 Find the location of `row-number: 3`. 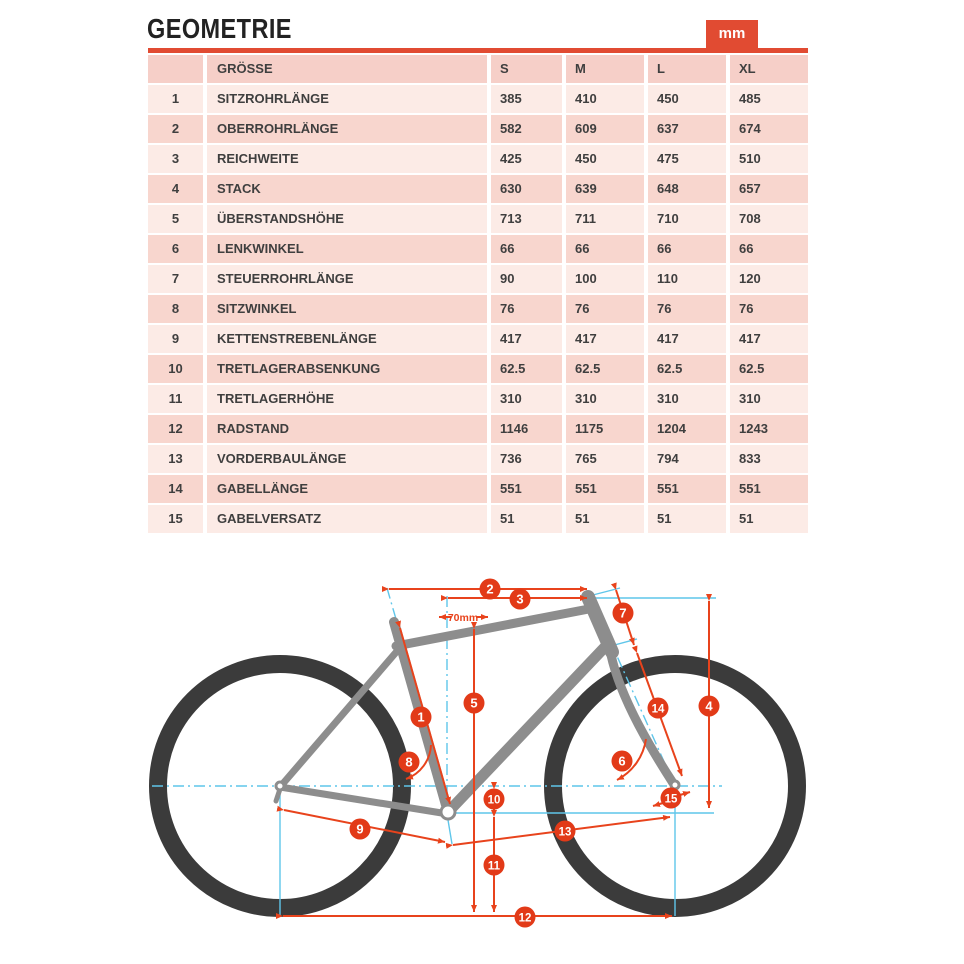

row-number: 3 is located at coordinates (175, 159).